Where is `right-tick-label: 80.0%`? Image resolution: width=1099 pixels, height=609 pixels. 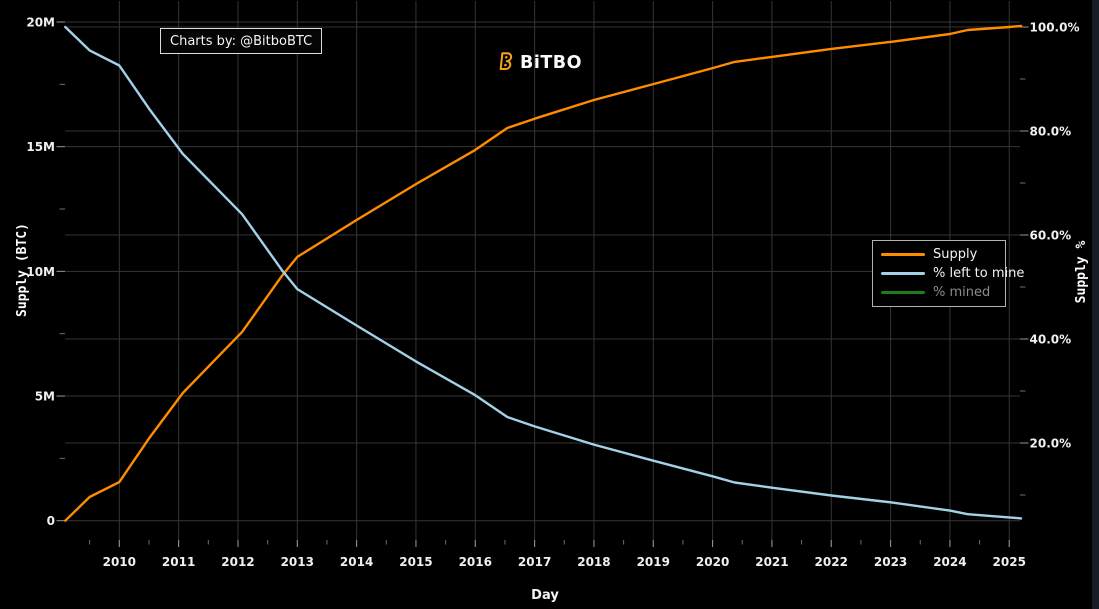 right-tick-label: 80.0% is located at coordinates (1051, 132).